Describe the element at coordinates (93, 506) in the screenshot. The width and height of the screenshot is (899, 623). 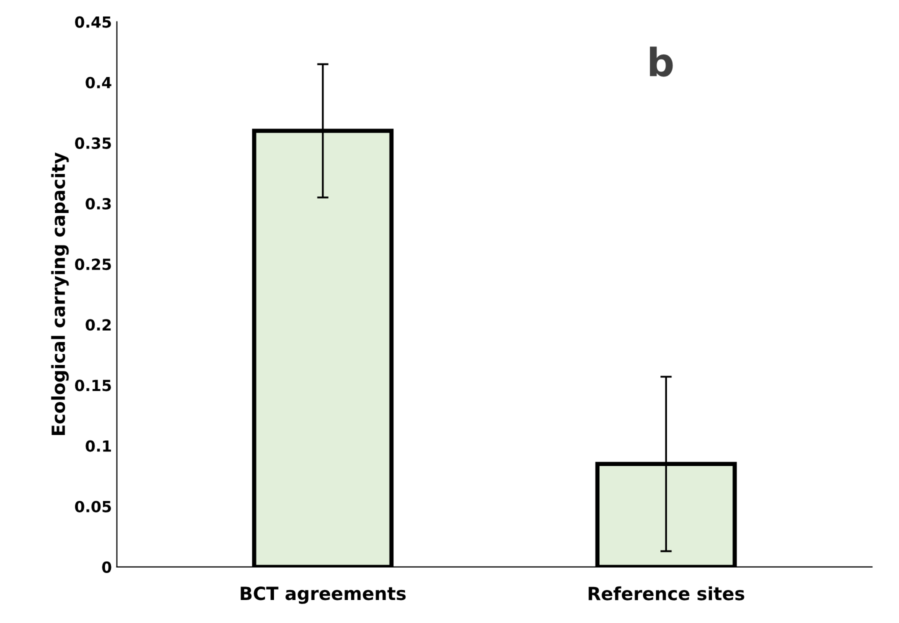
I see `y-tick-label: 0.05` at that location.